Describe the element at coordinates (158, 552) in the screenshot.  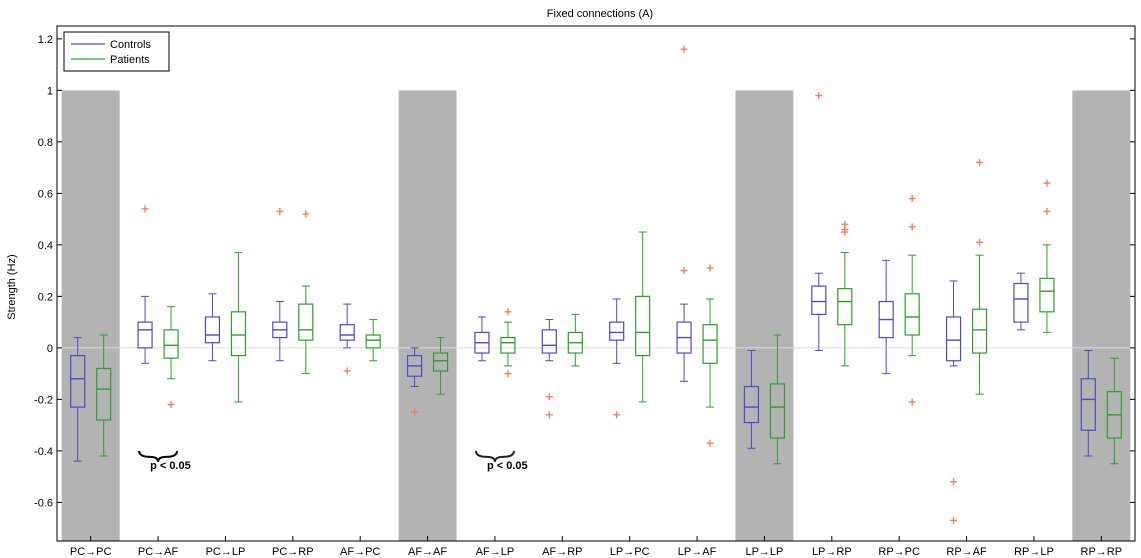
I see `x-tick-label: PC→AF` at that location.